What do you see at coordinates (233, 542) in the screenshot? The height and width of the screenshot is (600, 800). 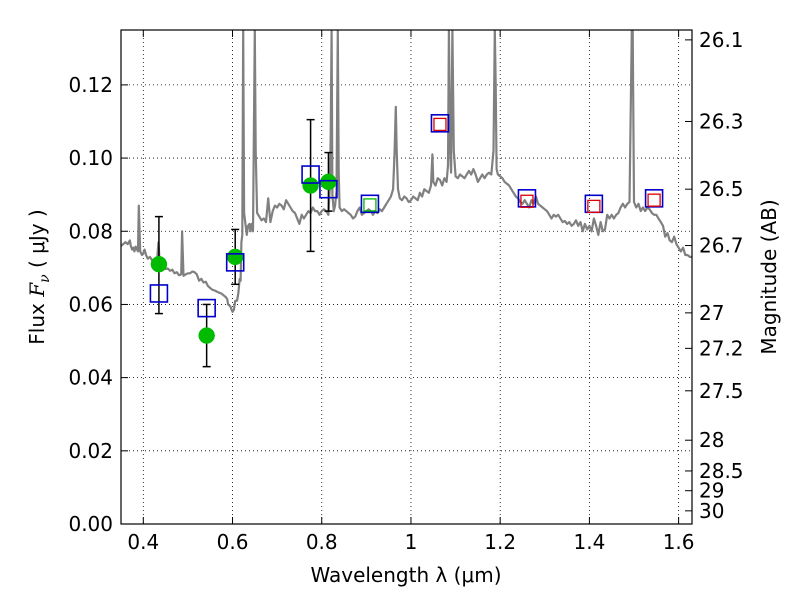 I see `x-tick-label: 0.6` at bounding box center [233, 542].